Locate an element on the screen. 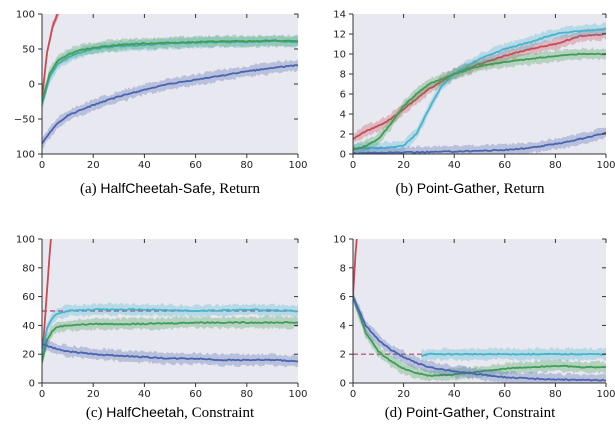 The image size is (615, 430). y-tick-label: 60 is located at coordinates (28, 297).